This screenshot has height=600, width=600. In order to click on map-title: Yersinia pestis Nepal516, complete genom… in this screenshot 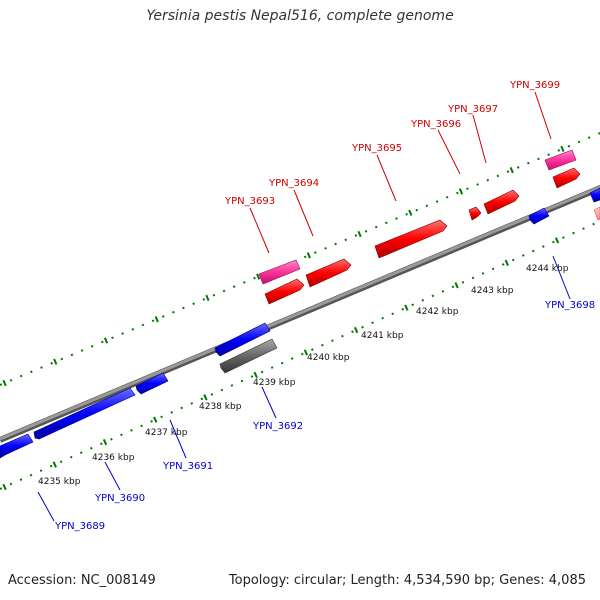, I will do `click(300, 16)`.